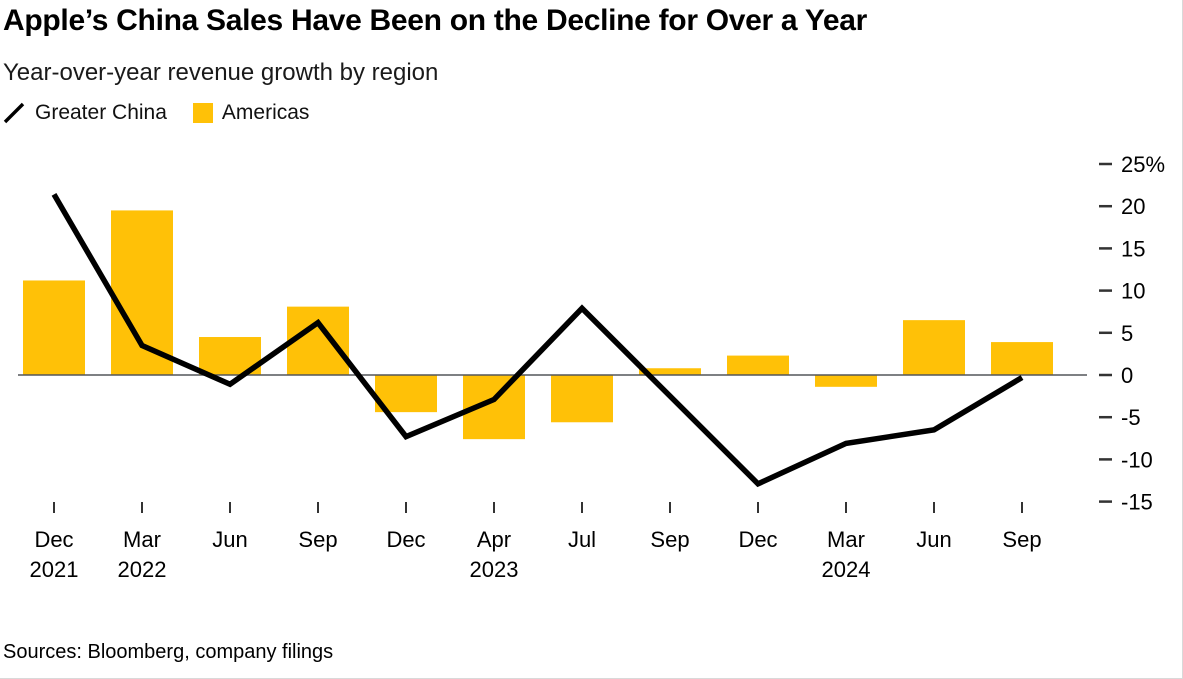  What do you see at coordinates (168, 652) in the screenshot?
I see `sources-note: Sources: Bloomberg, company filings` at bounding box center [168, 652].